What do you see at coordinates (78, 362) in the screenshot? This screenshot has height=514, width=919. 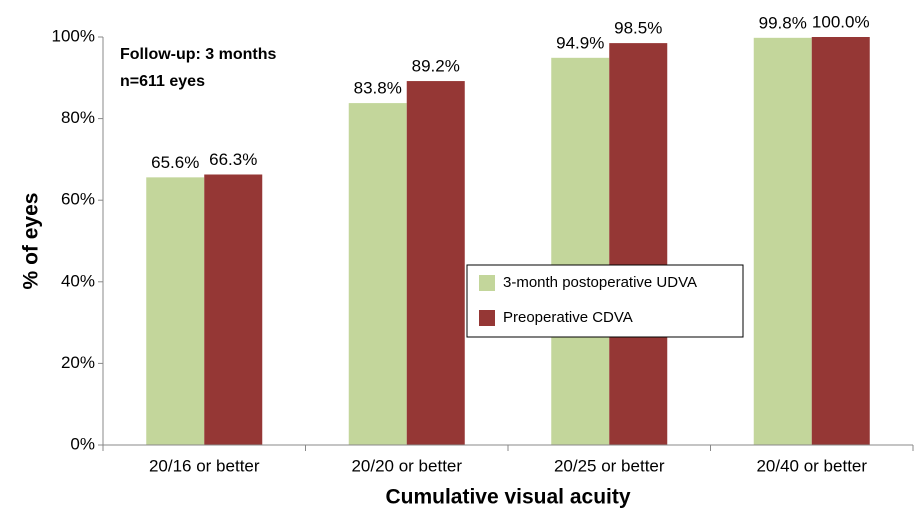 I see `y-tick-label: 20%` at bounding box center [78, 362].